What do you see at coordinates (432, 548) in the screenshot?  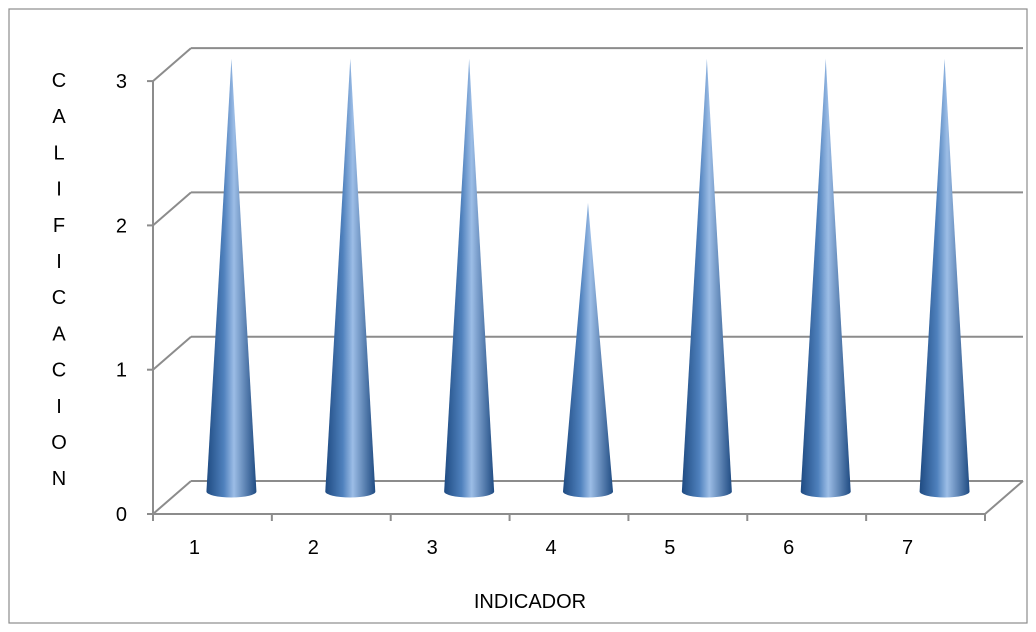 I see `x-tick-label: 3` at bounding box center [432, 548].